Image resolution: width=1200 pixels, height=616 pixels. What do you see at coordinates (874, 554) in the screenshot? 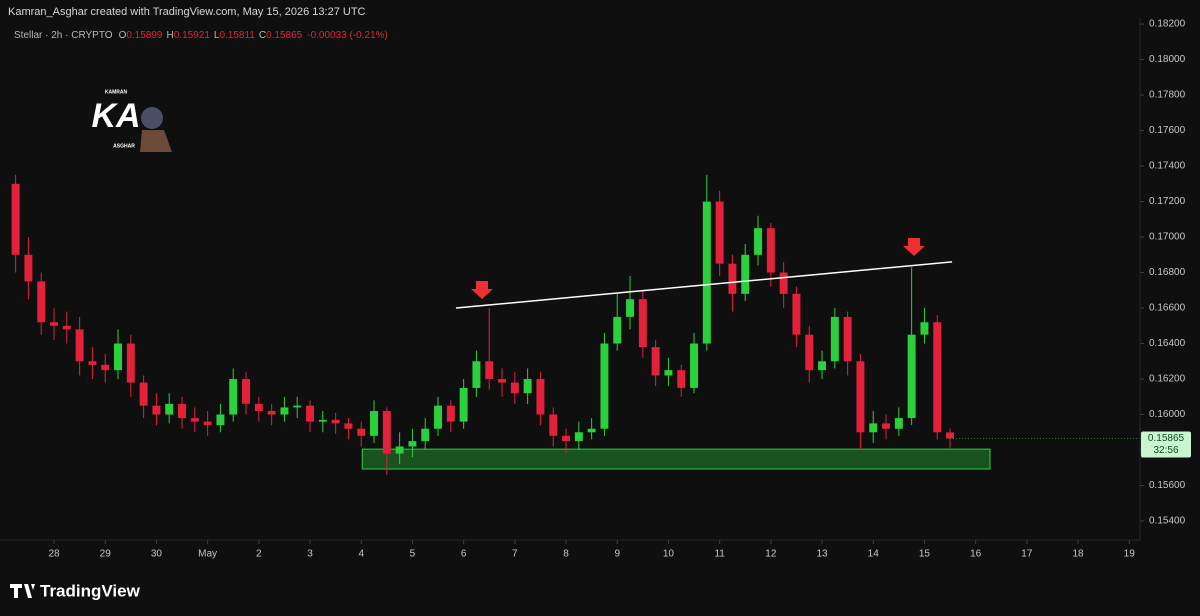
I see `x-tick-label: 14` at bounding box center [874, 554].